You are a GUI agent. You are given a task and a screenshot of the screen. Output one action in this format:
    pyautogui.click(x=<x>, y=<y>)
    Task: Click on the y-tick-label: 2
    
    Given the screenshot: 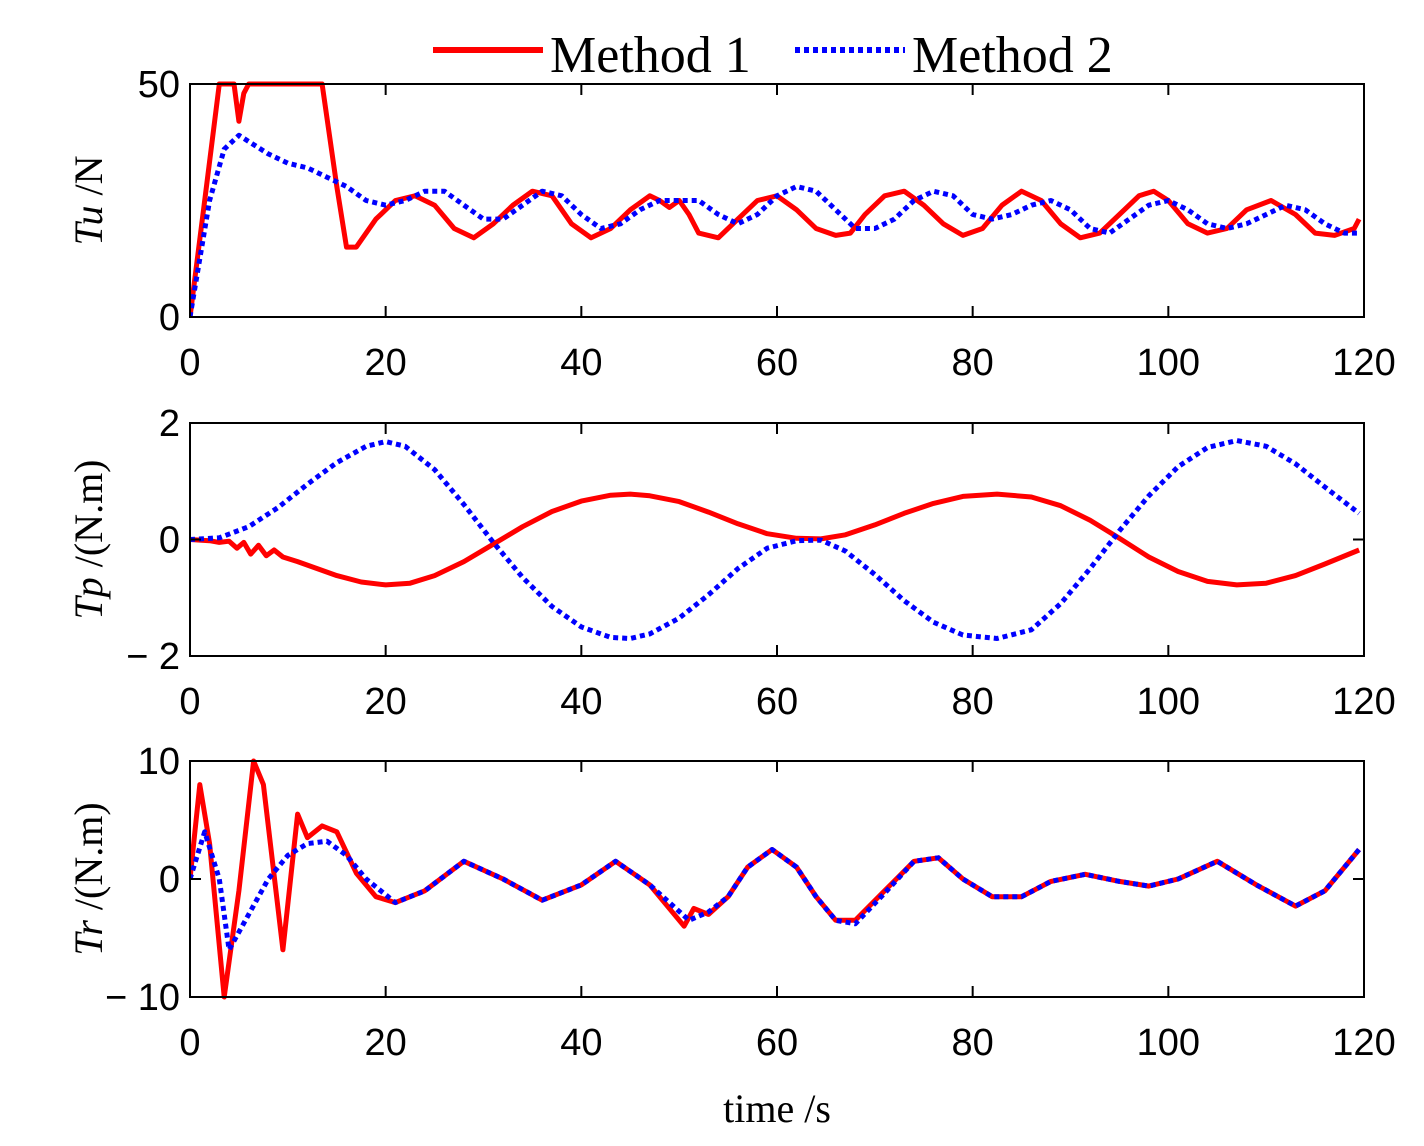 What is the action you would take?
    pyautogui.click(x=169, y=424)
    